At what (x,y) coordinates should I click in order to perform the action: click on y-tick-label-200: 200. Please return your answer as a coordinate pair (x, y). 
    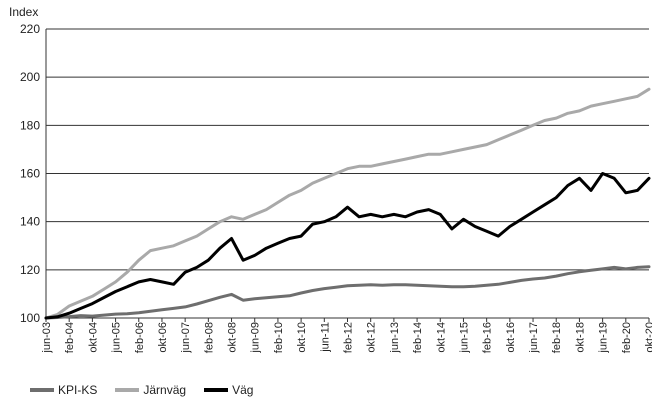
    Looking at the image, I should click on (30, 77).